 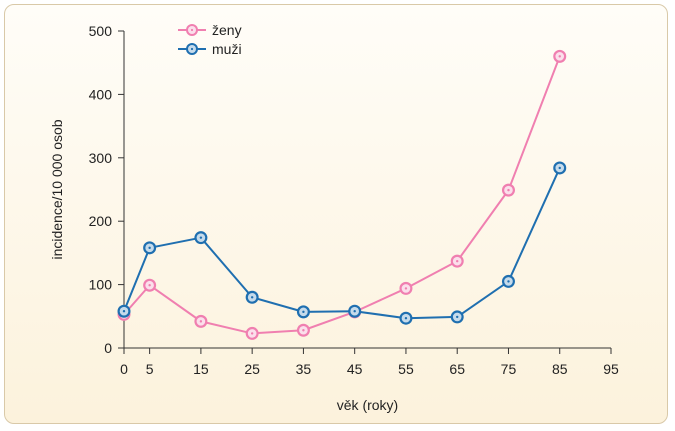 I want to click on x-tick-label: 85, so click(x=560, y=369).